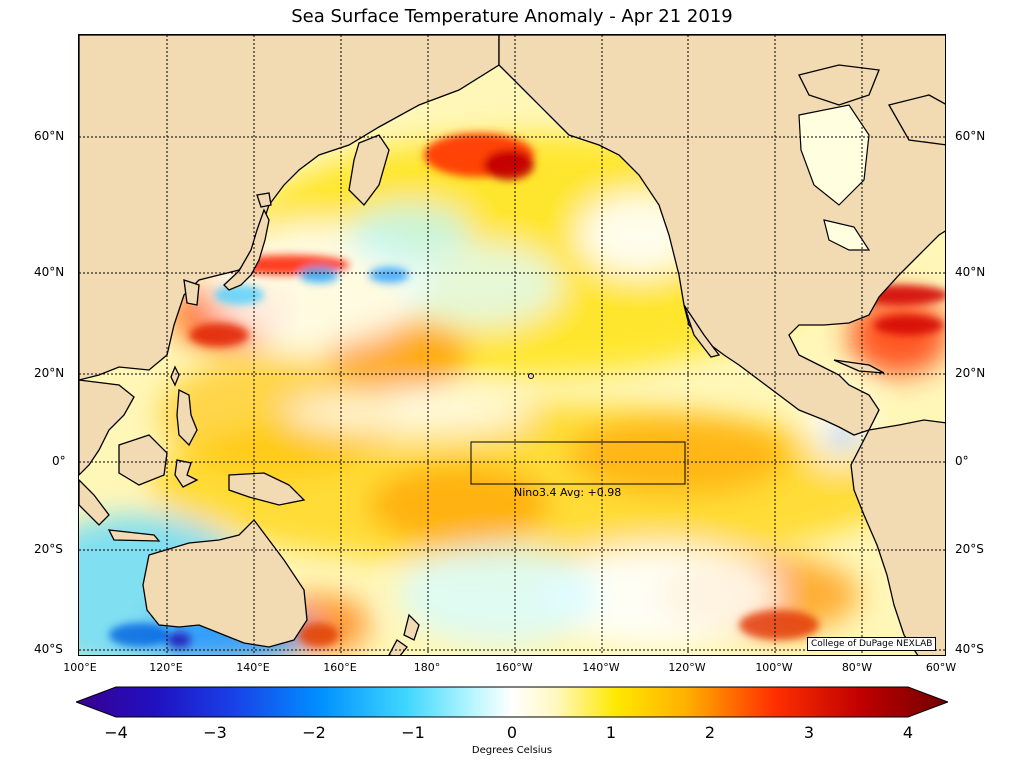 The width and height of the screenshot is (1024, 768). I want to click on lon-label: 140°E, so click(253, 667).